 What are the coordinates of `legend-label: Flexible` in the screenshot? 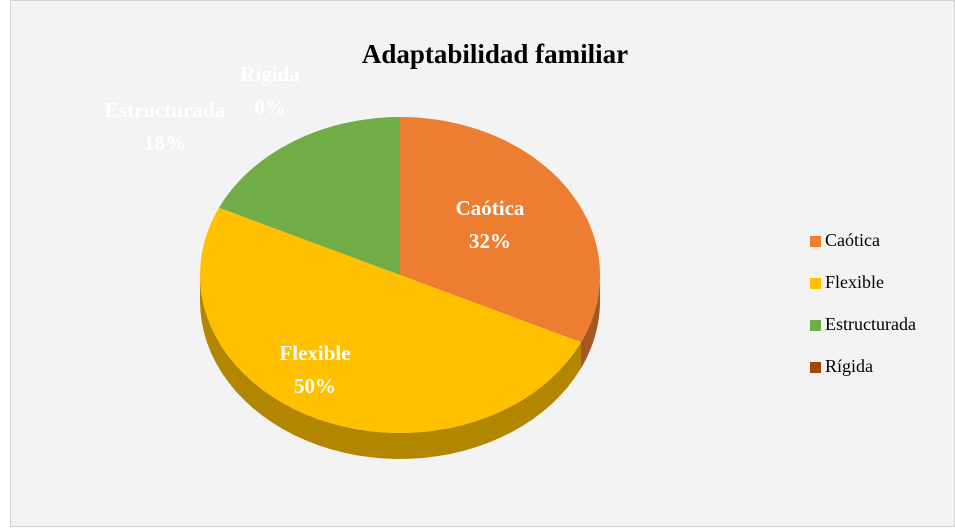 It's located at (854, 282).